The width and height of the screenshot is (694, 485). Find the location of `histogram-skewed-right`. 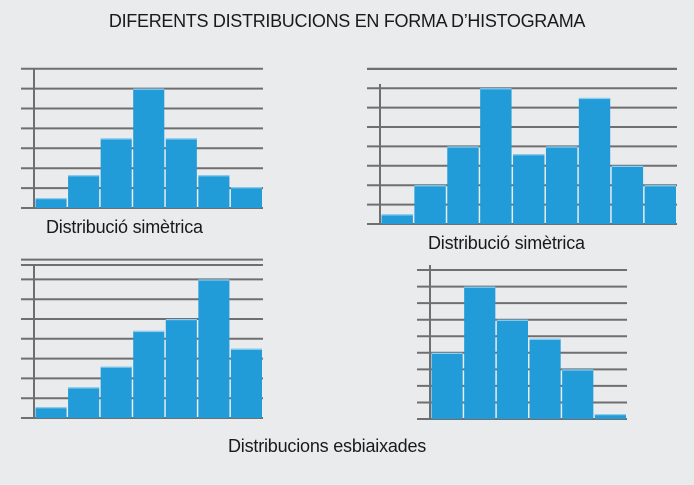

histogram-skewed-right is located at coordinates (522, 342).